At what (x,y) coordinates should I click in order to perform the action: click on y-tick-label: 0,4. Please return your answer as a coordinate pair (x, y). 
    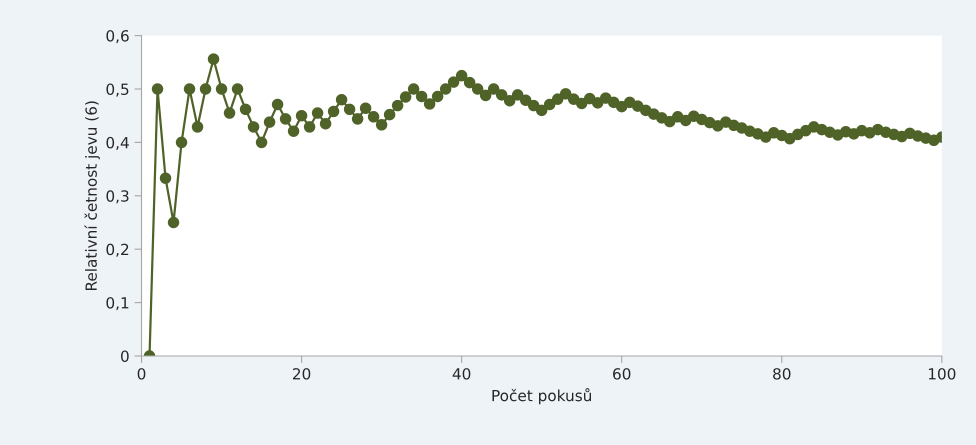
    Looking at the image, I should click on (117, 143).